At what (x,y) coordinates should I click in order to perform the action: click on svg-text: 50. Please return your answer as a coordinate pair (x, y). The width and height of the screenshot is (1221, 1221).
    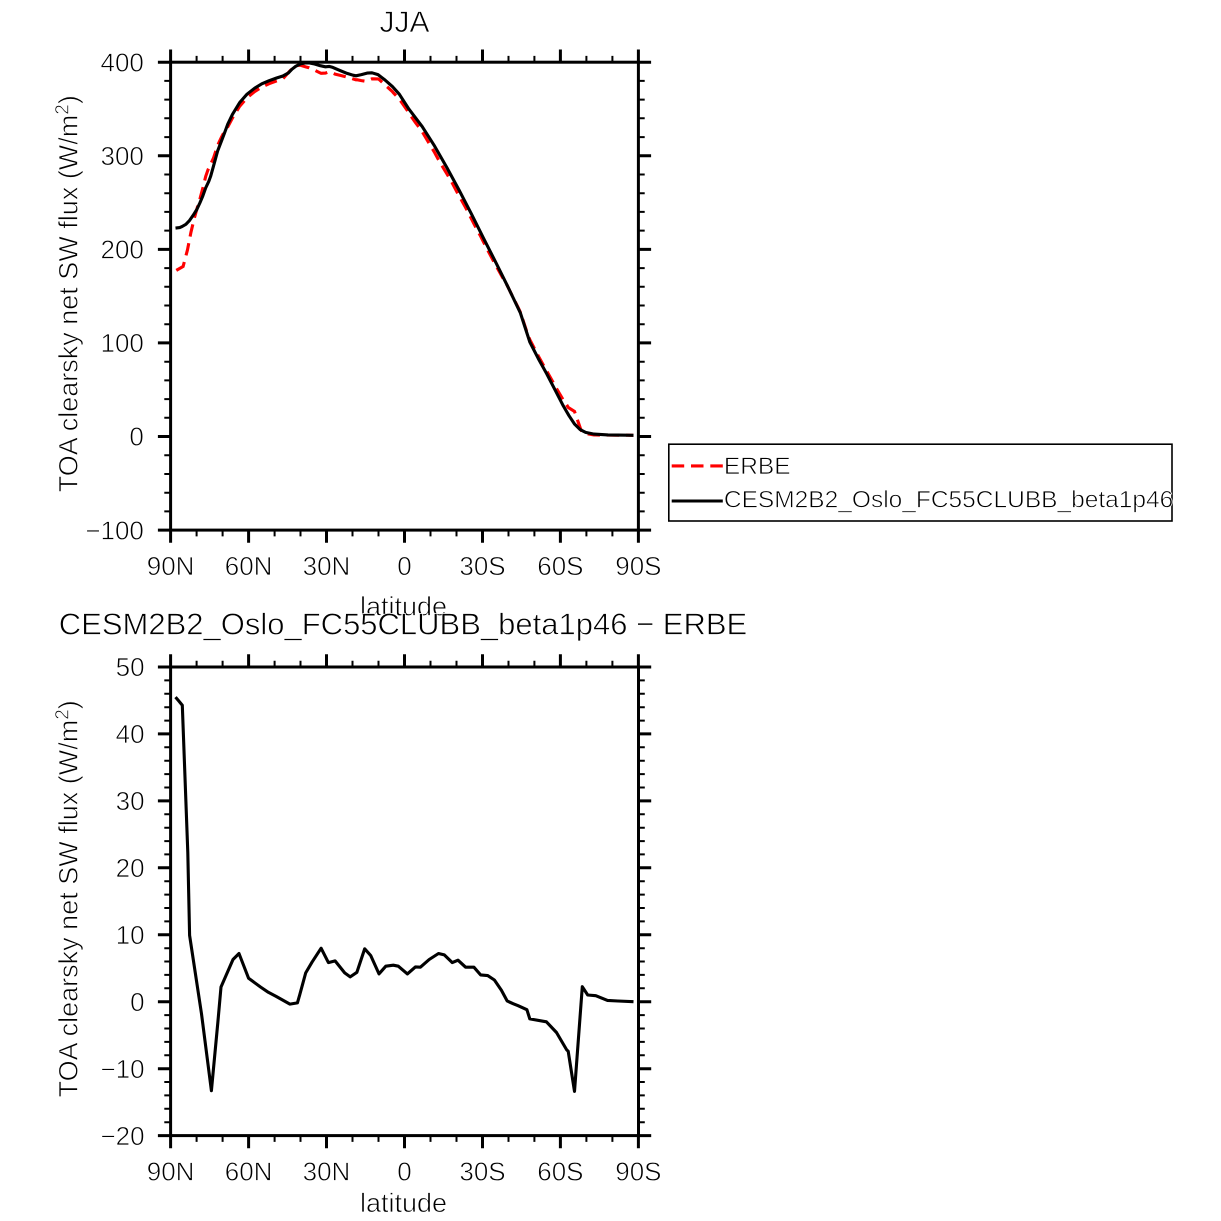
    Looking at the image, I should click on (130, 667).